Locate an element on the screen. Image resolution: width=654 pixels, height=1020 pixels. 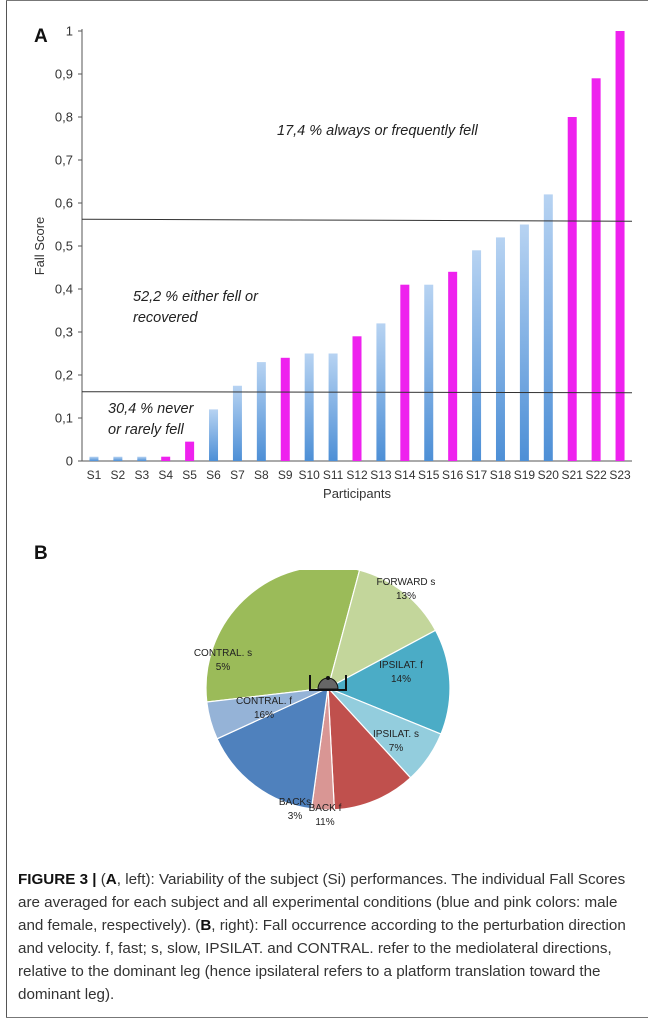
annotation-never-fell-line1: 30,4 % never is located at coordinates (151, 409).